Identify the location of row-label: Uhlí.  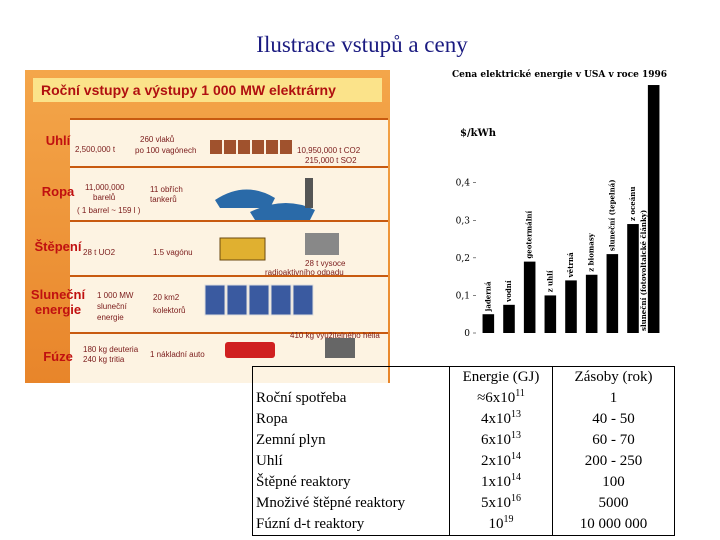
(58, 140).